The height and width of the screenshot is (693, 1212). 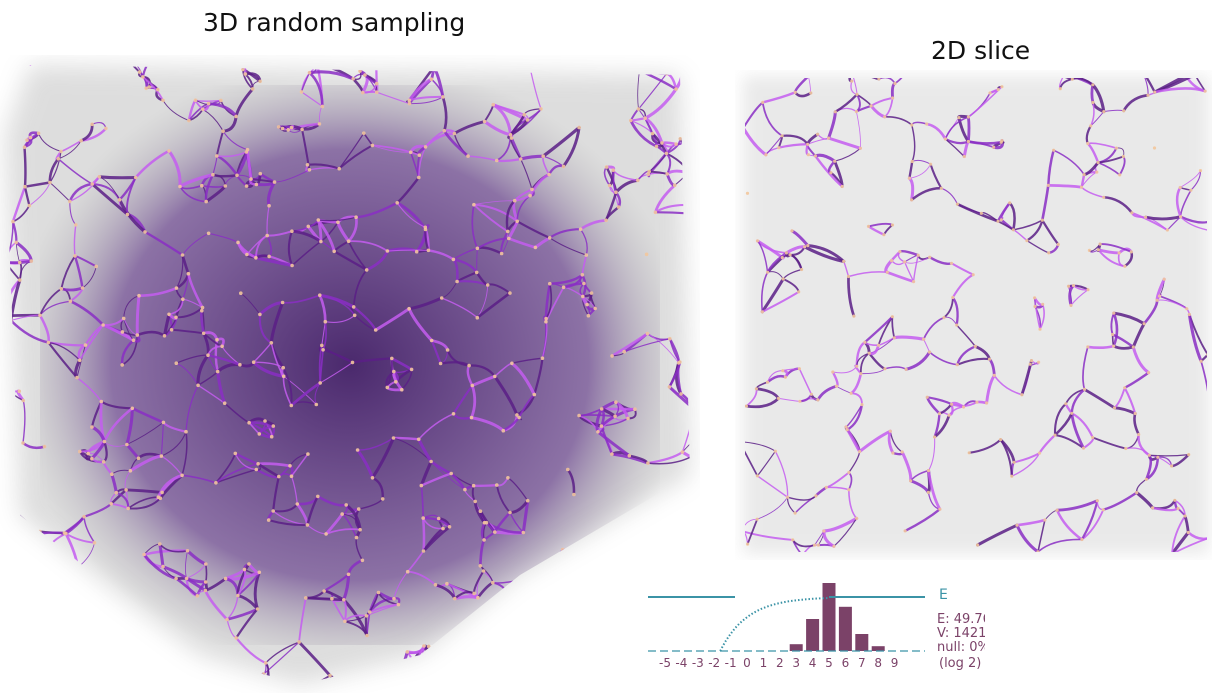 What do you see at coordinates (845, 628) in the screenshot?
I see `histogram-bar` at bounding box center [845, 628].